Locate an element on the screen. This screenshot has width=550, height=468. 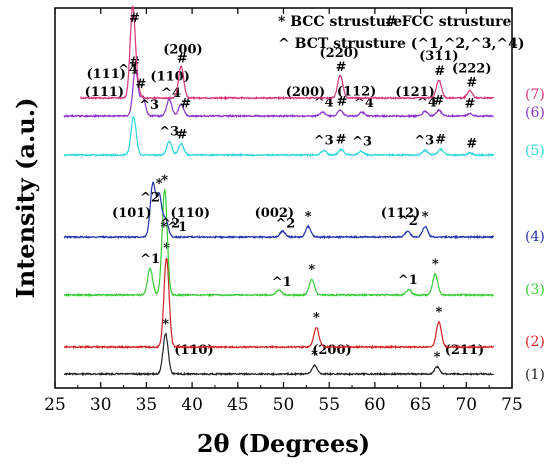
legend-bct: ^ BCT strusture (^1,^2,^3,^4) is located at coordinates (401, 44).